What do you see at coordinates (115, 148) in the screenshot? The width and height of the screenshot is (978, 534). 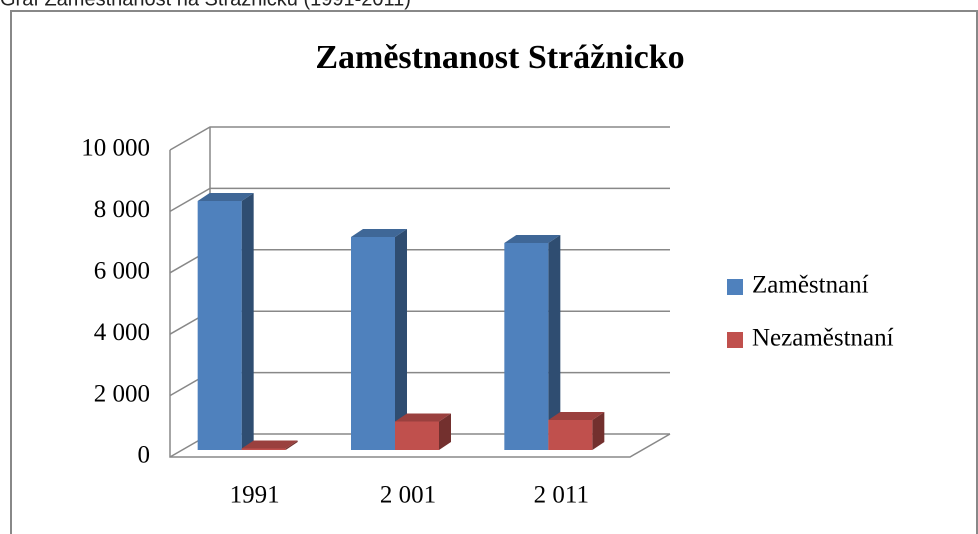 I see `y-tick-label: 10 000` at bounding box center [115, 148].